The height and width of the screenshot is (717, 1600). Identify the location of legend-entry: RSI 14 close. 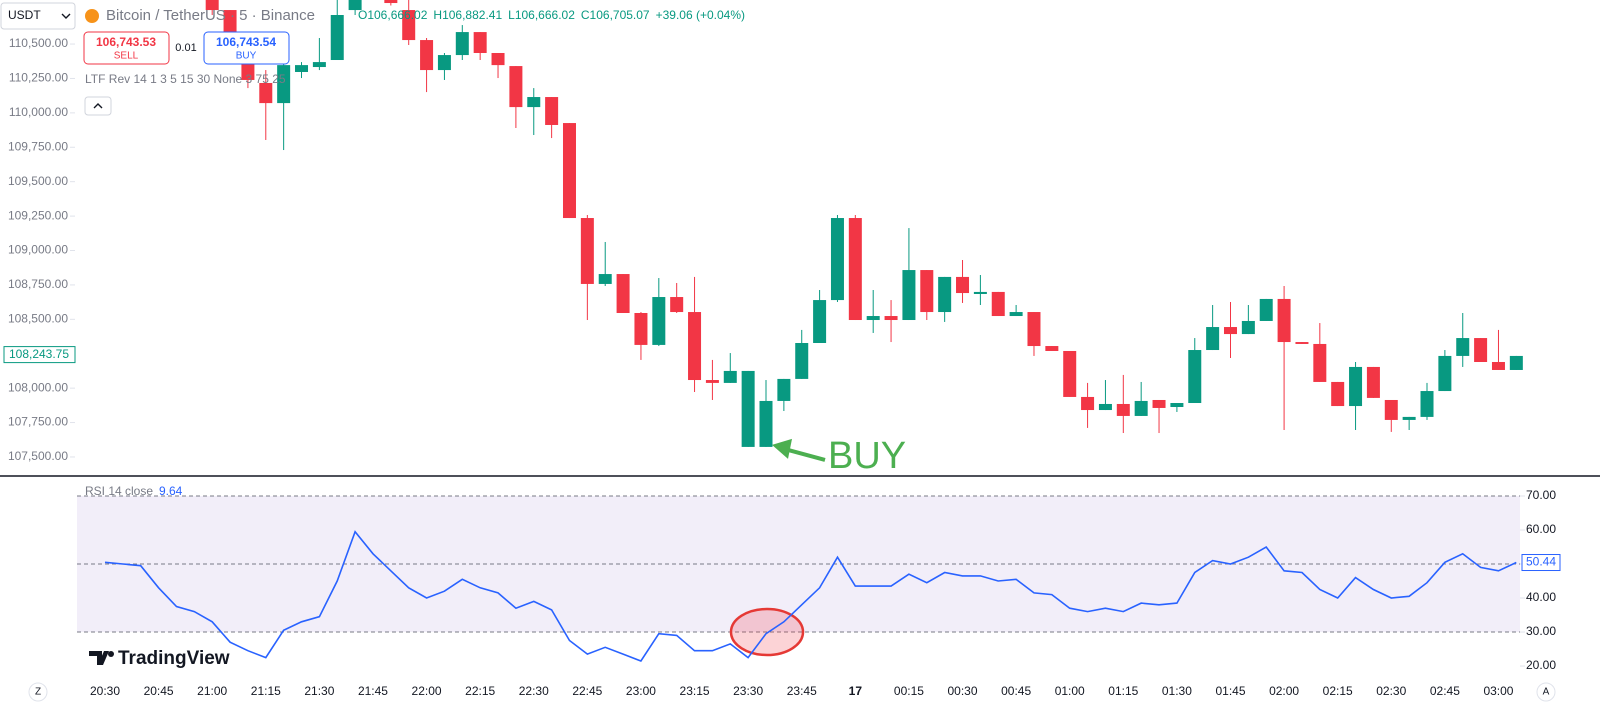
(119, 491).